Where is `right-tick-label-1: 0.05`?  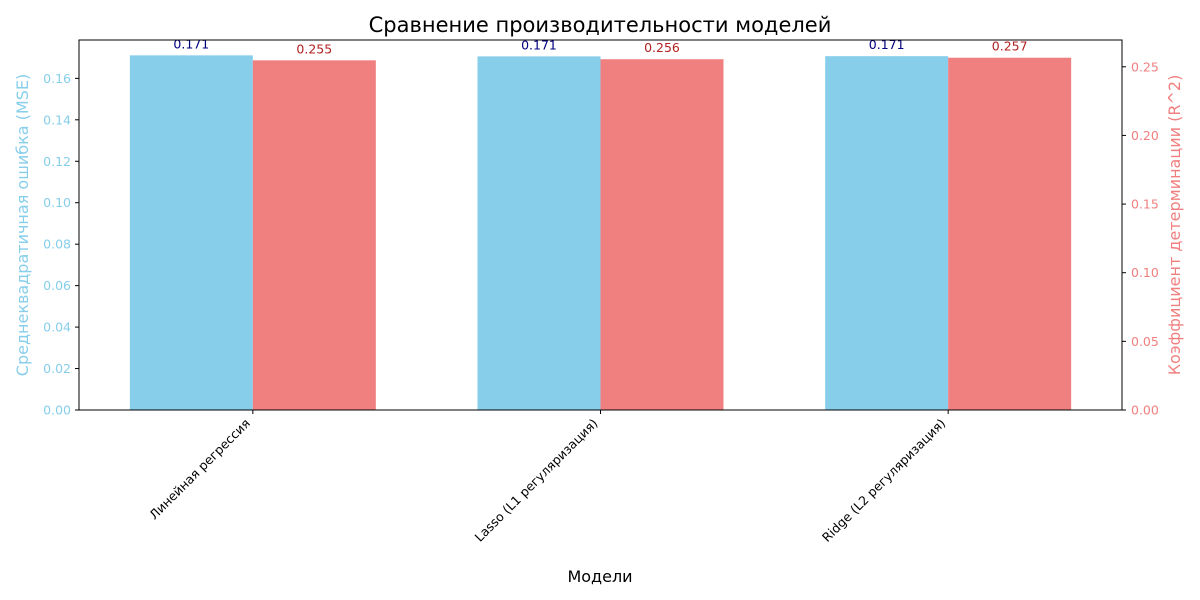 right-tick-label-1: 0.05 is located at coordinates (1145, 341).